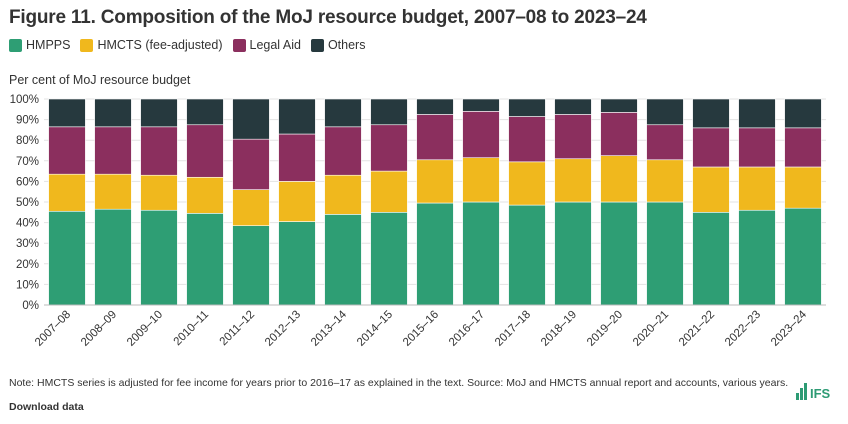 This screenshot has width=848, height=424. I want to click on legend-item-legal-aid: Legal Aid, so click(266, 45).